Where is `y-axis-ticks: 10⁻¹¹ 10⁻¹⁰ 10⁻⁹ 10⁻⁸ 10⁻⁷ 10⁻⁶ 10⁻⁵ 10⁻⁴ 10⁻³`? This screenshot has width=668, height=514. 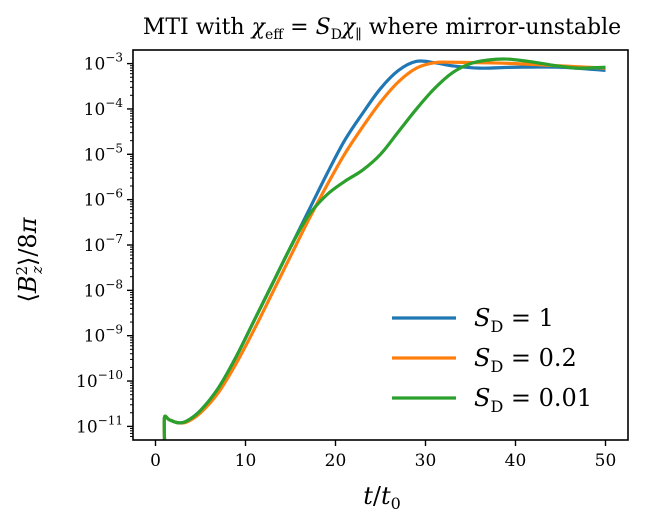 y-axis-ticks: 10⁻¹¹ 10⁻¹⁰ 10⁻⁹ 10⁻⁸ 10⁻⁷ 10⁻⁶ 10⁻⁵ 10⁻⁴ 10⁻³ is located at coordinates (104, 244).